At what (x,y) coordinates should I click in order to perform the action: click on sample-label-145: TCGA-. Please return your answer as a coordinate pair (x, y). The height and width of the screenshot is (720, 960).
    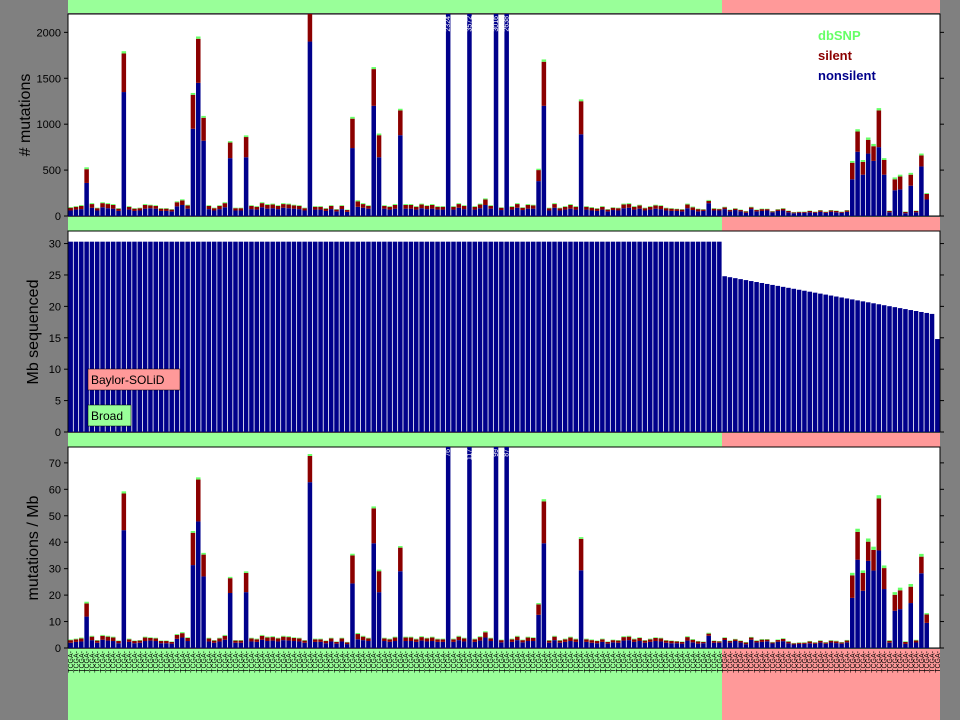
    Looking at the image, I should click on (842, 661).